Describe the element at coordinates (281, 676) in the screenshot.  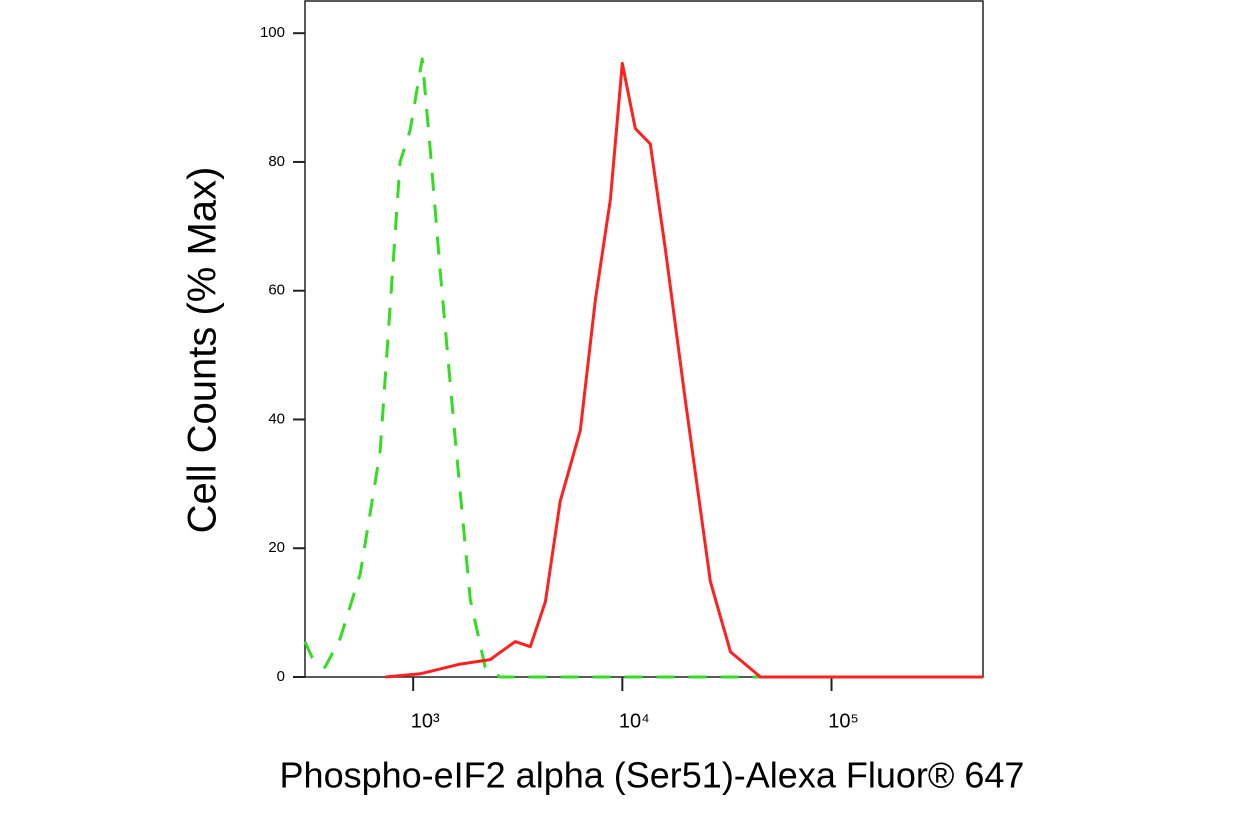
I see `y-tick-label: 0` at that location.